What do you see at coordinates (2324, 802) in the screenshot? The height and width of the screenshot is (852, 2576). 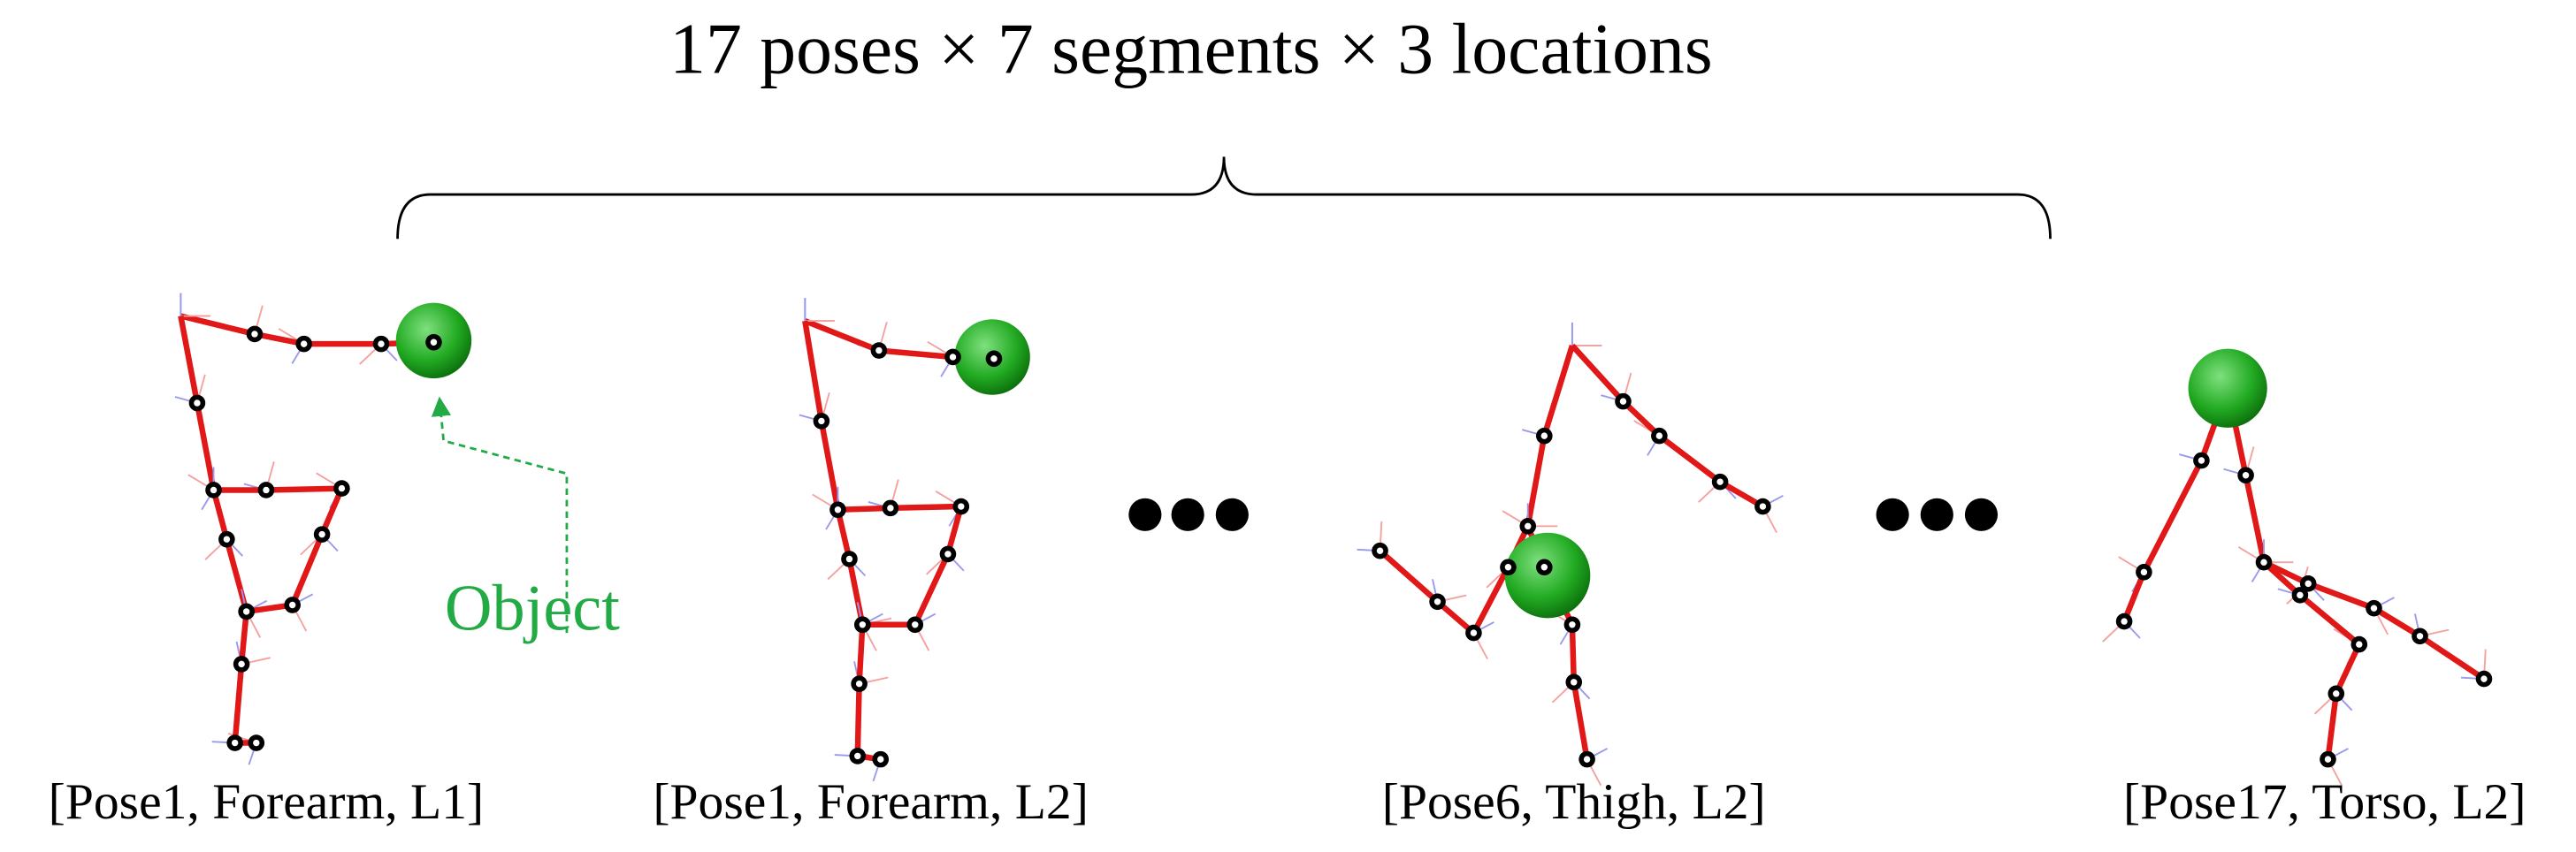 I see `caption: [Pose17, Torso, L2]` at bounding box center [2324, 802].